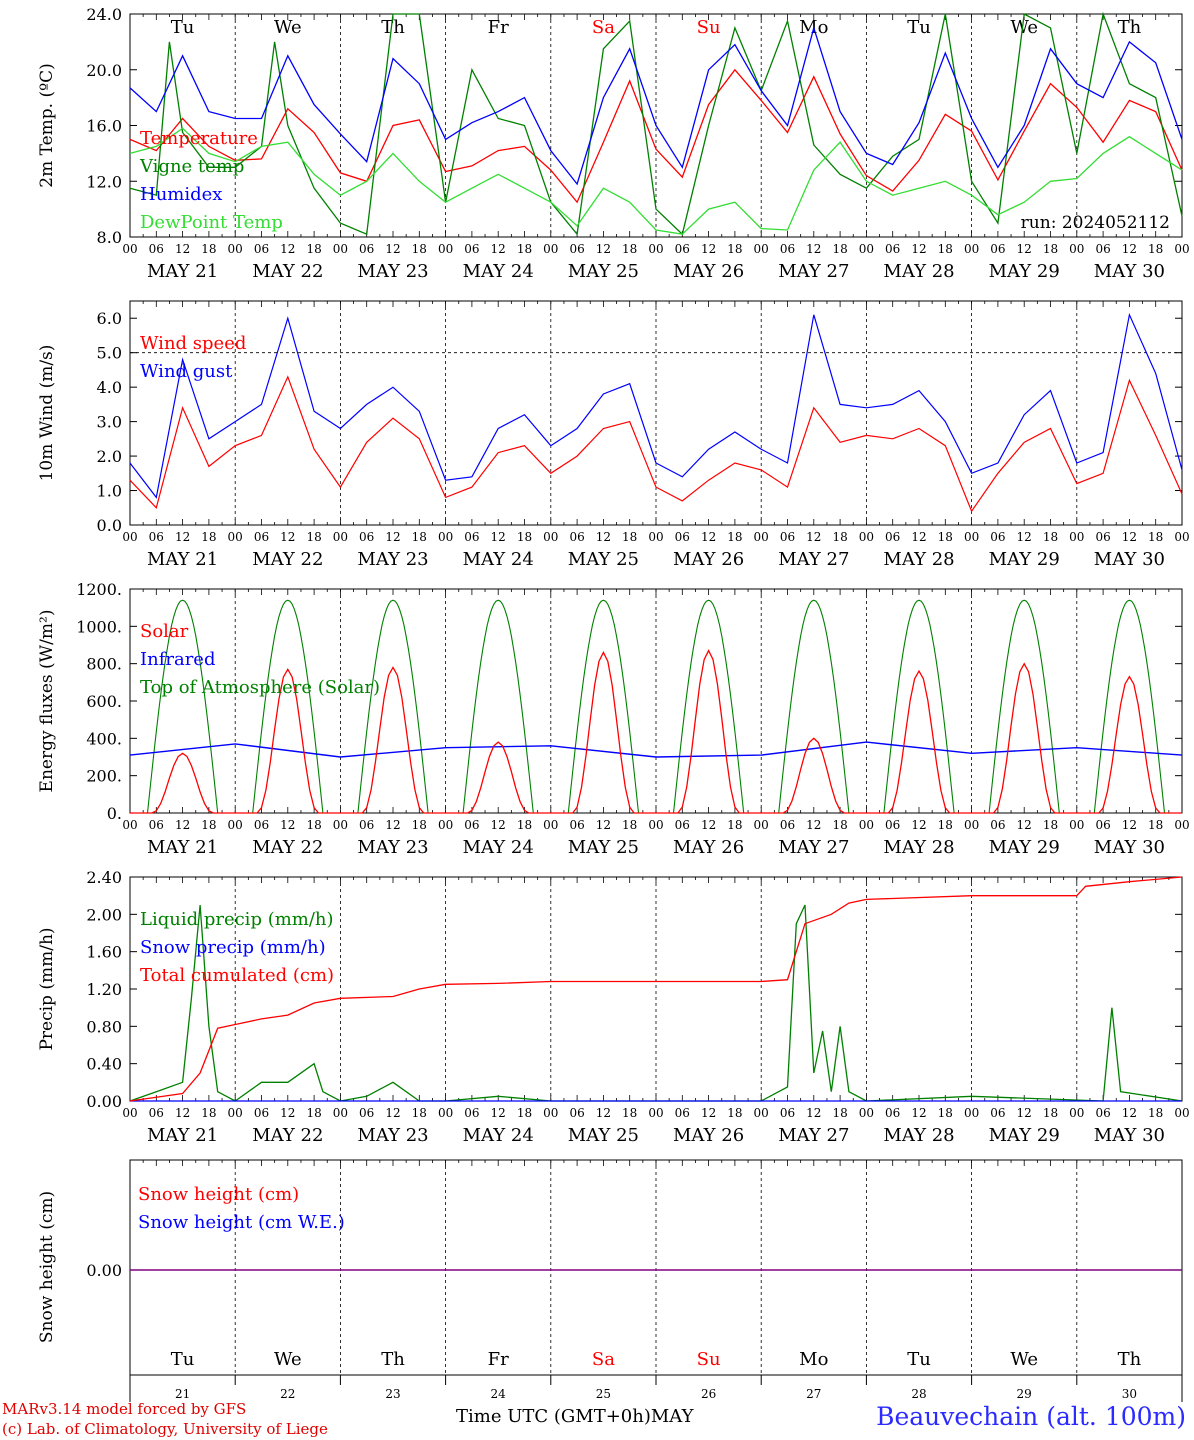 The width and height of the screenshot is (1194, 1440). Describe the element at coordinates (1129, 1394) in the screenshot. I see `day-number-label: 30` at that location.